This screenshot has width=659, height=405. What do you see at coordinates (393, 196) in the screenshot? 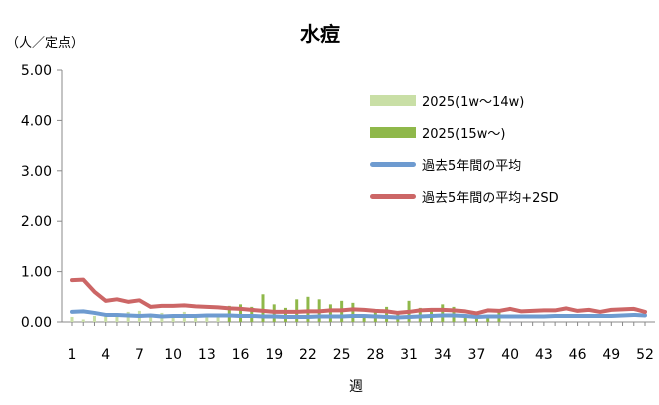
I see `legend-swatch-sd` at bounding box center [393, 196].